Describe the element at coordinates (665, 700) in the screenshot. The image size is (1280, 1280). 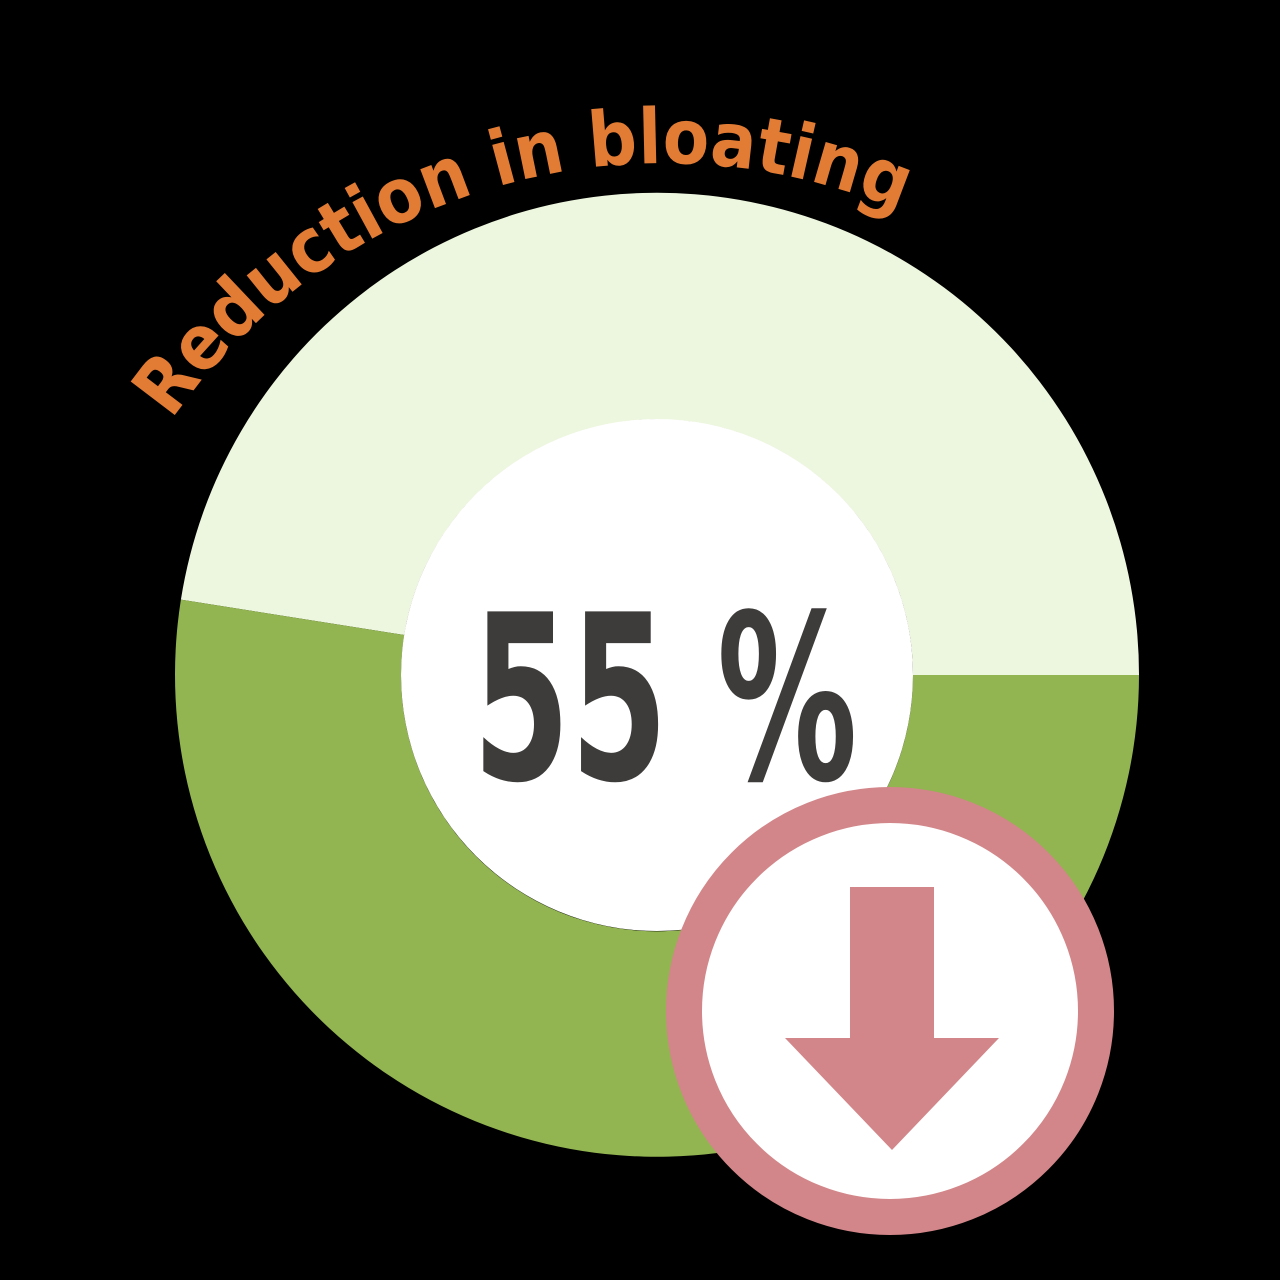
I see `center-percentage-label: 55 %` at that location.